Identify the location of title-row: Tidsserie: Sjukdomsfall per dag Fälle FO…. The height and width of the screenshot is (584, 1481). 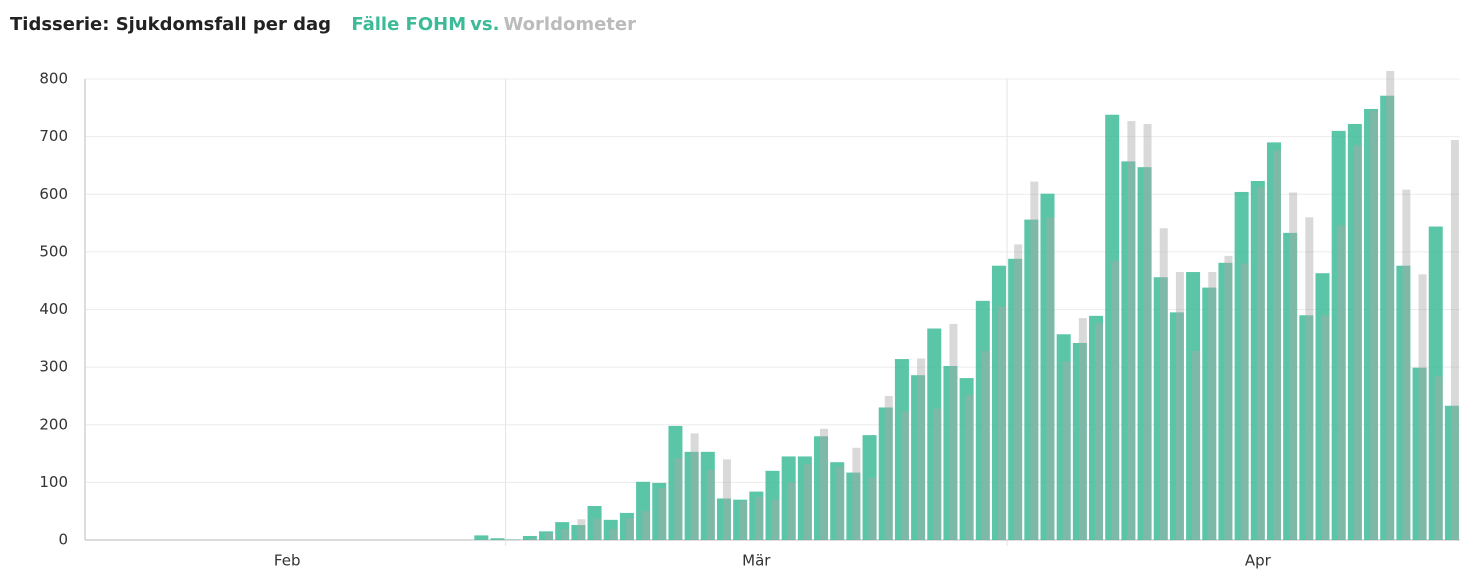
(326, 24).